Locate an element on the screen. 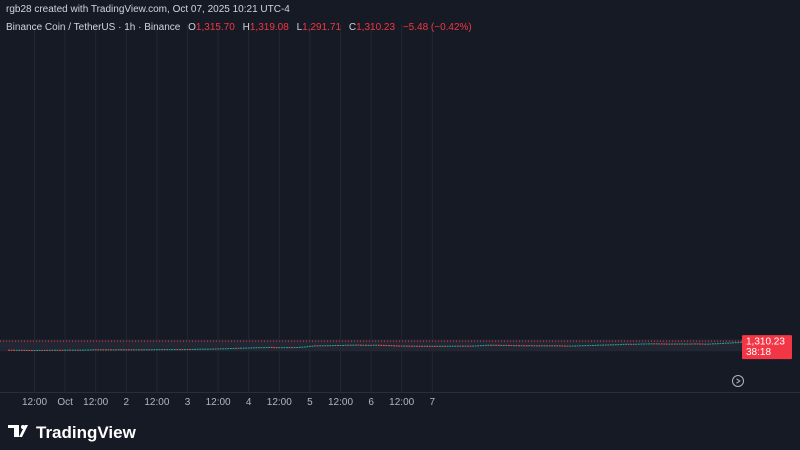  current-price-tag-box is located at coordinates (767, 347).